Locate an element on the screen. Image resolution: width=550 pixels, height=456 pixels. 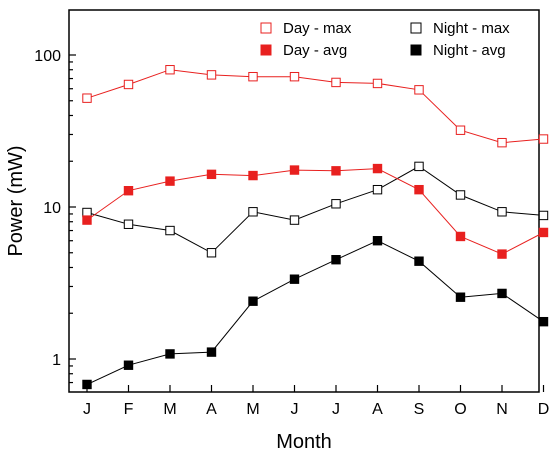
legend-label: Day - max is located at coordinates (317, 28).